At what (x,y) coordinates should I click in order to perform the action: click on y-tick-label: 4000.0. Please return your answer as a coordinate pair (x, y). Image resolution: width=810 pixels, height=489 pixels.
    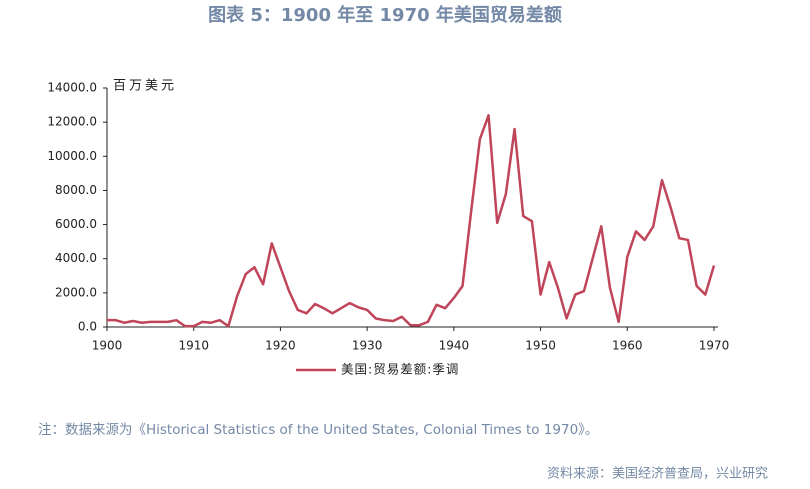
    Looking at the image, I should click on (76, 258).